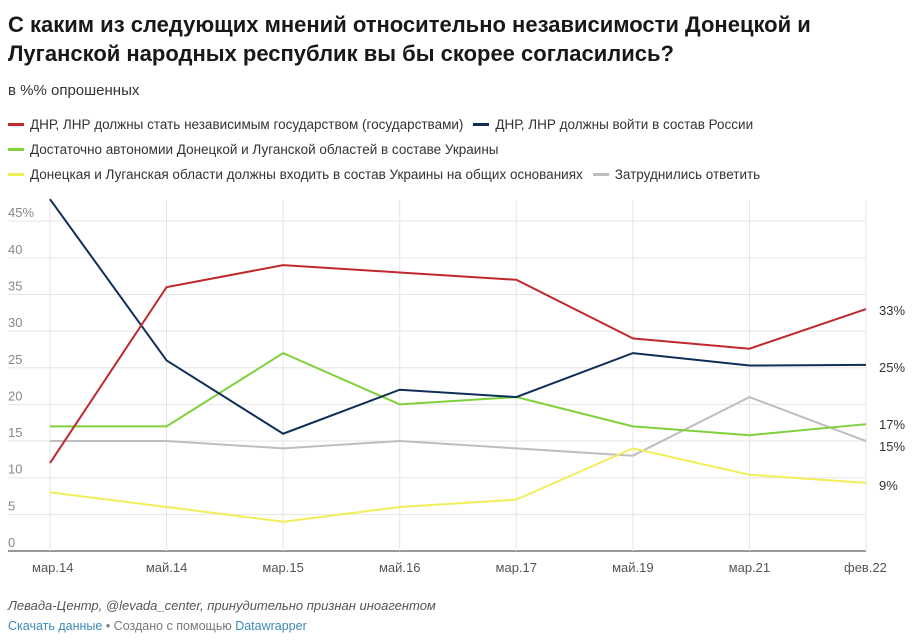 The width and height of the screenshot is (922, 642). I want to click on x-tick-label: мар.17, so click(516, 567).